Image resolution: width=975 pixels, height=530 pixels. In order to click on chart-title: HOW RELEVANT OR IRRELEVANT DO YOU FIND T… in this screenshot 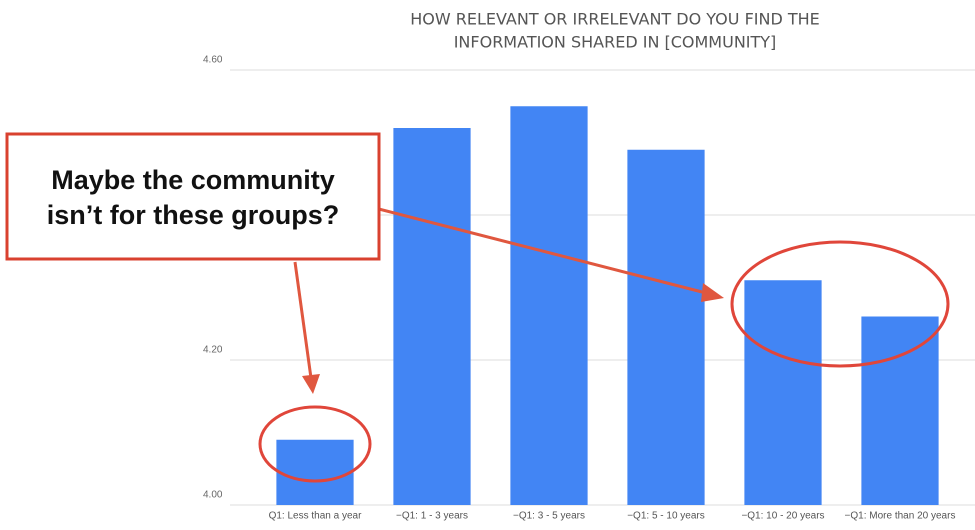, I will do `click(615, 19)`.